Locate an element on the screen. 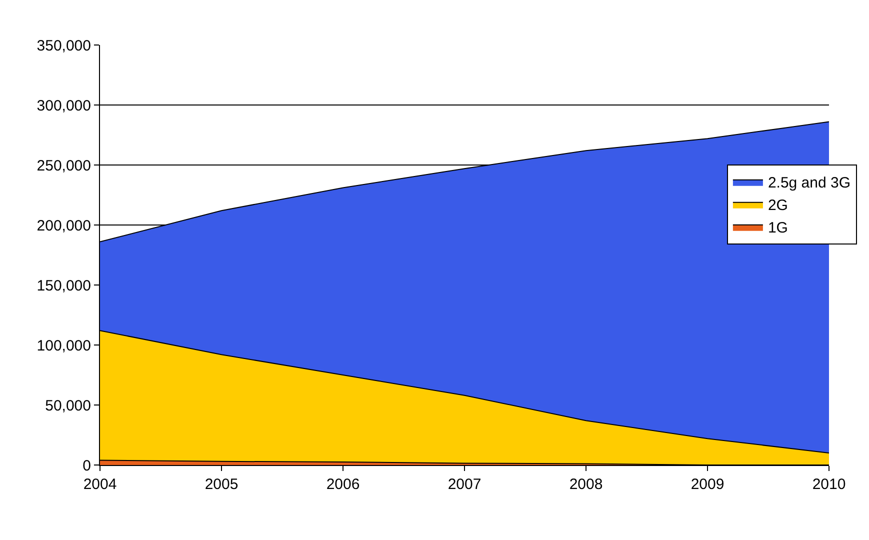 The image size is (869, 540). x-tick-label: 2010 is located at coordinates (829, 484).